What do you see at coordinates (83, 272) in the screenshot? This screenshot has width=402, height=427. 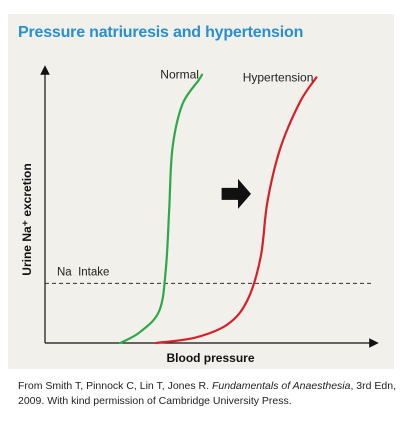 I see `na-intake-label: Na Intake` at bounding box center [83, 272].